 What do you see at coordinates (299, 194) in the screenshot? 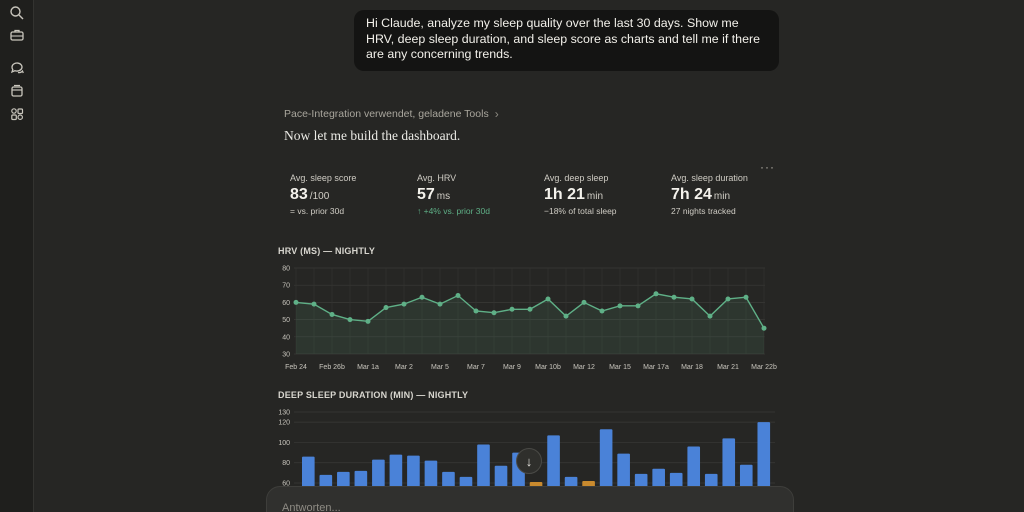
I see `stat-value: 83` at bounding box center [299, 194].